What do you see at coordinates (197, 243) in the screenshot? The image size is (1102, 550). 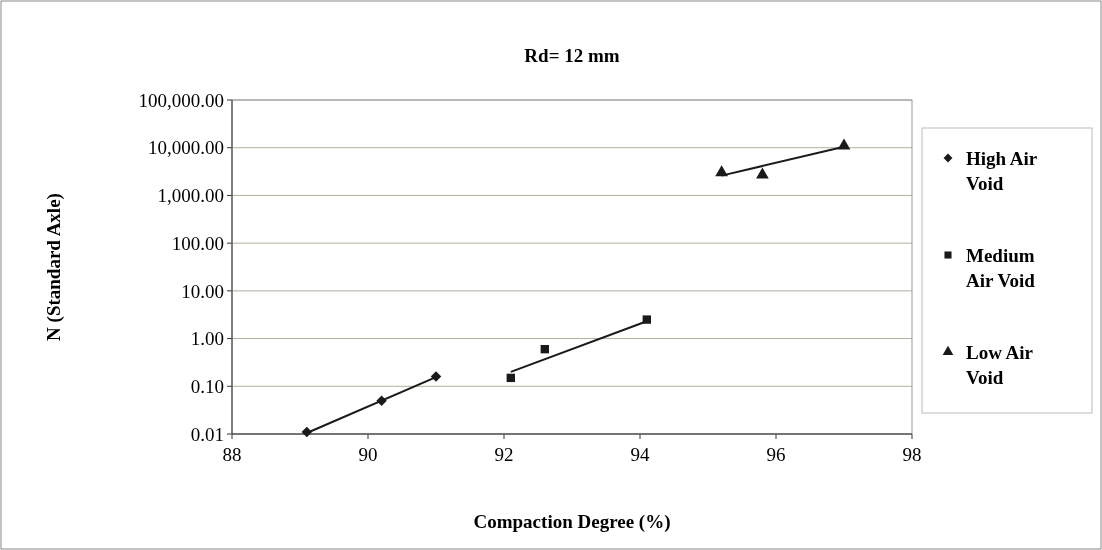 I see `y-tick-label: 100.00` at bounding box center [197, 243].